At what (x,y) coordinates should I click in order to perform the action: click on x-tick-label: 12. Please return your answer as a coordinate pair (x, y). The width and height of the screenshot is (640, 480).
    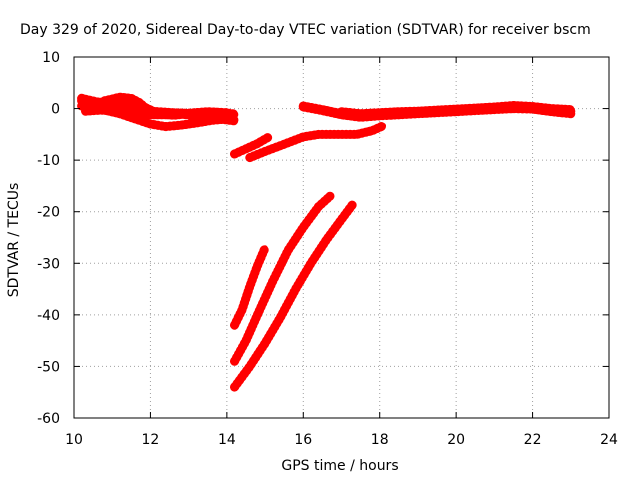
    Looking at the image, I should click on (151, 440).